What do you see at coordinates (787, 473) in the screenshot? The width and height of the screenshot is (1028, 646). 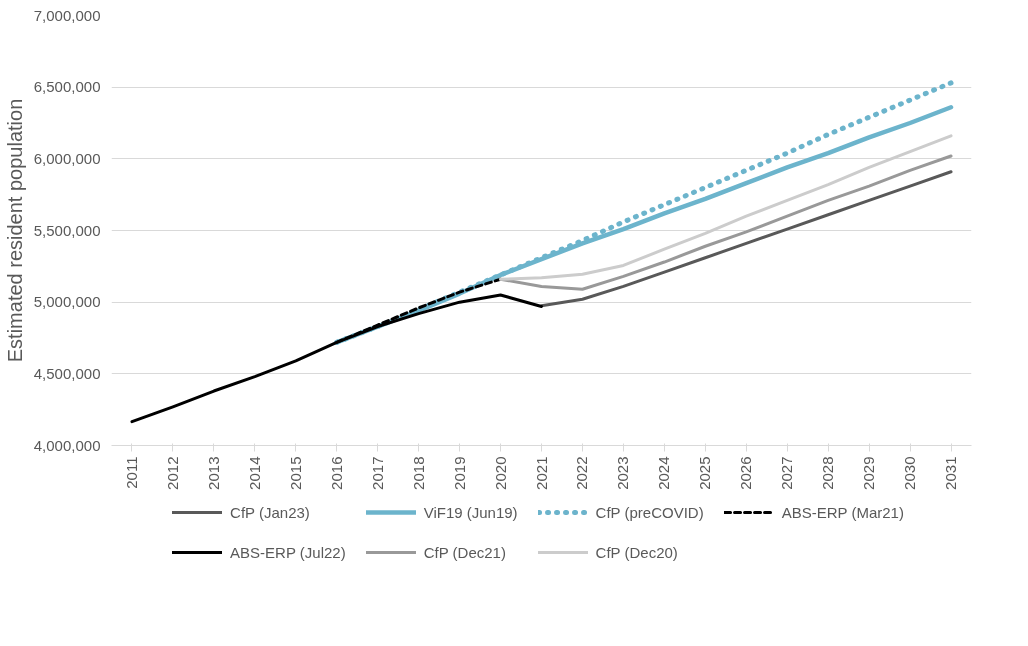 I see `x-tick-label: 2027` at bounding box center [787, 473].